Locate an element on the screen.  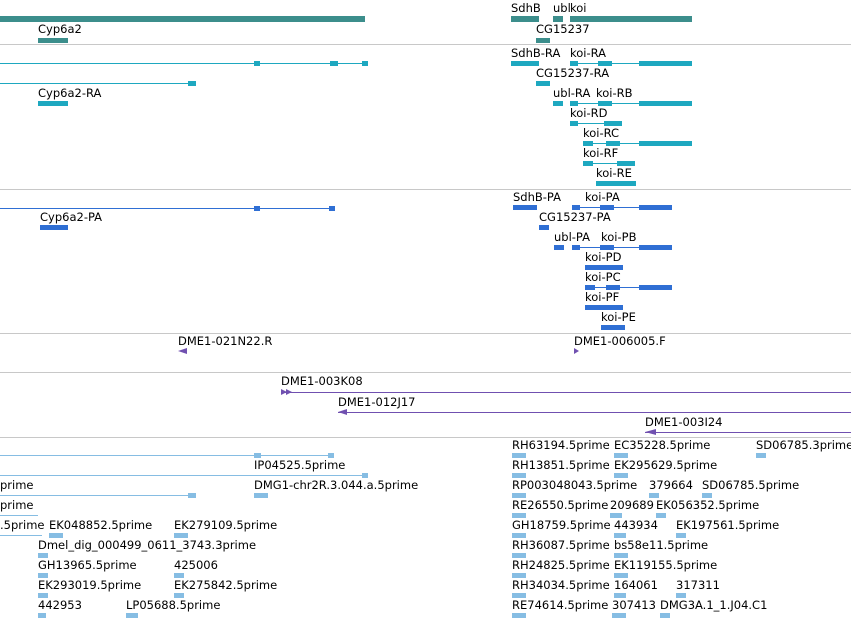
est-label: Dmel_dig_000499_0611_3743.3prime is located at coordinates (147, 545).